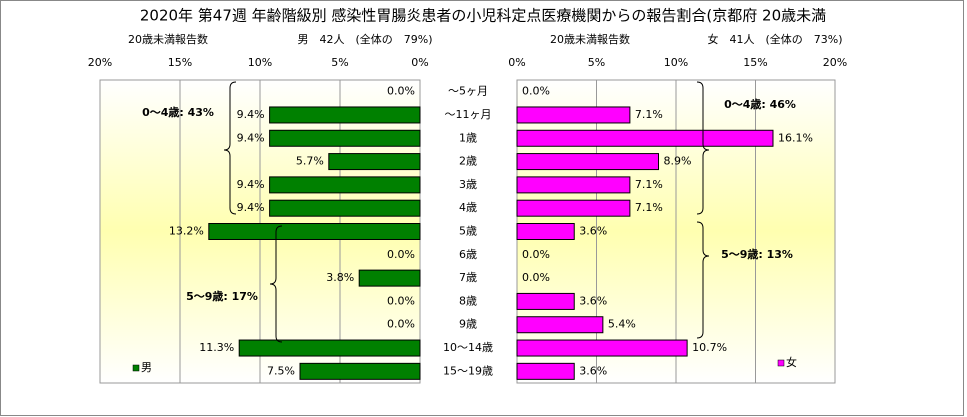 The height and width of the screenshot is (417, 967). I want to click on category-label: 5歳, so click(468, 231).